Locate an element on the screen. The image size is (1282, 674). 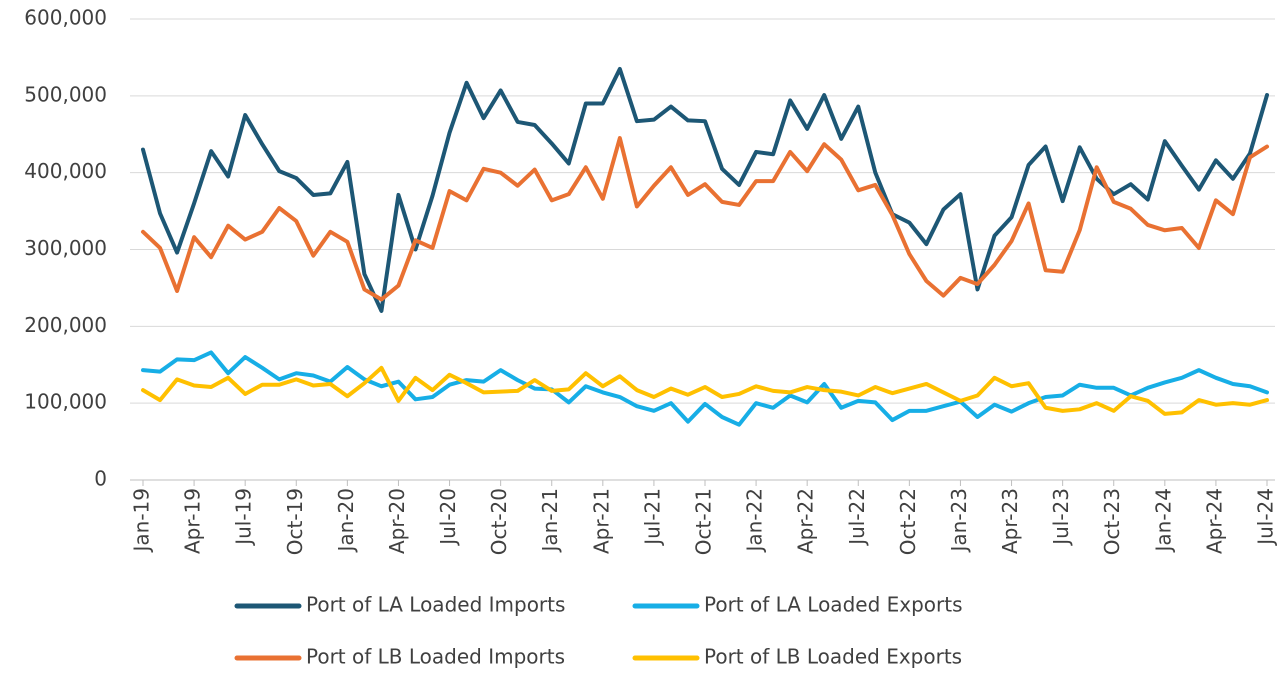
x-tick-label: Jan-22 is located at coordinates (755, 521).